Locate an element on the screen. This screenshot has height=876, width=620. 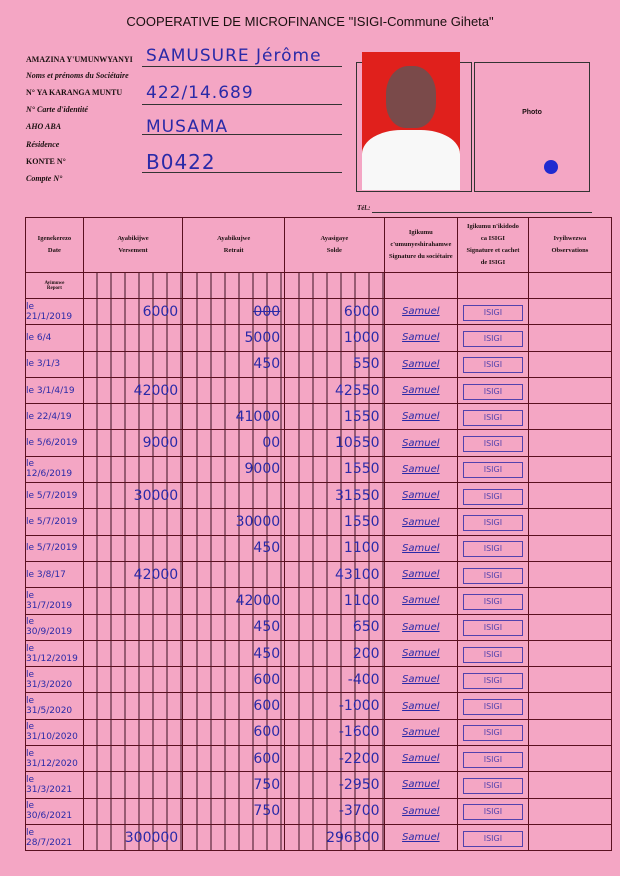
name-label: AMAZINA Y'UMUNWYANYI is located at coordinates (79, 59).